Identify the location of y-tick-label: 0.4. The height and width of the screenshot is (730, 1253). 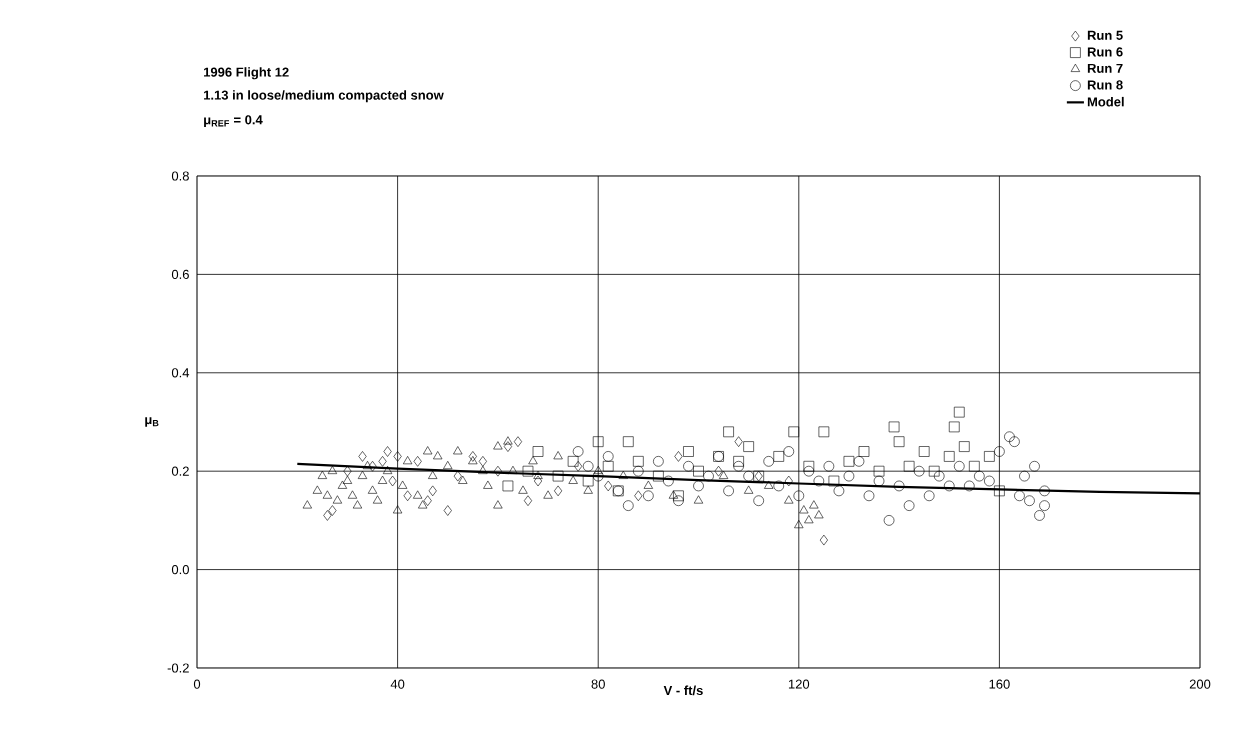
(180, 373).